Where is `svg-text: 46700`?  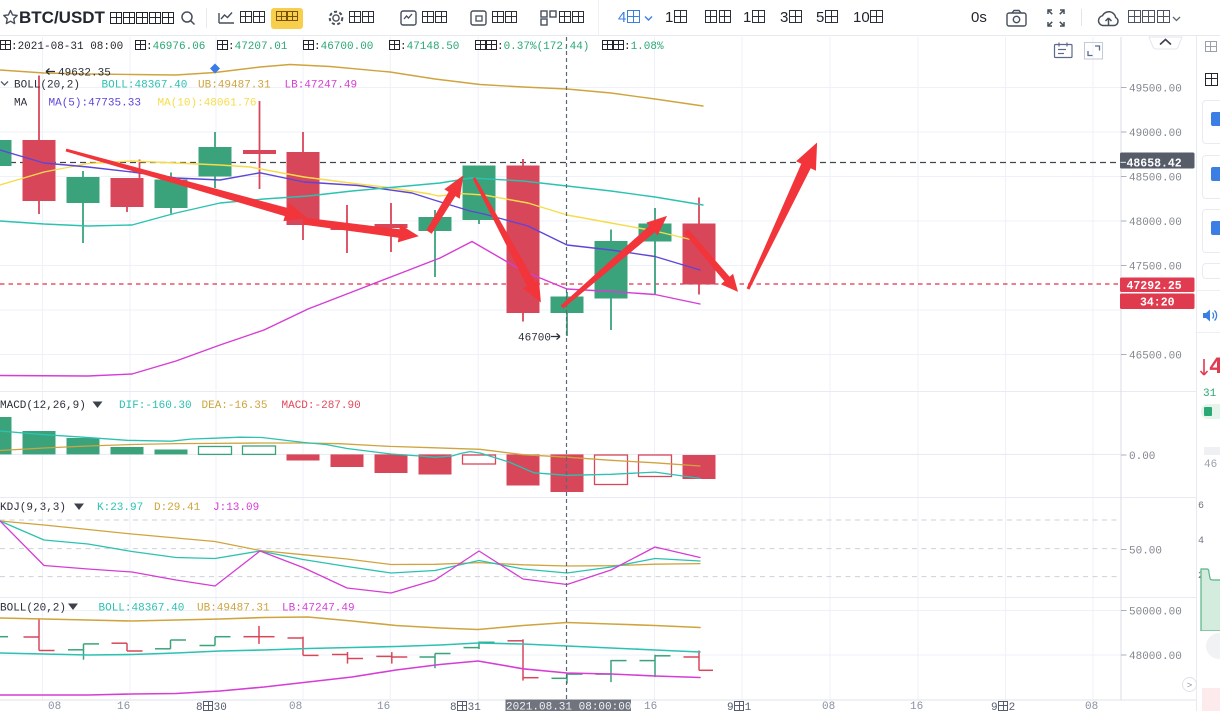
svg-text: 46700 is located at coordinates (534, 339).